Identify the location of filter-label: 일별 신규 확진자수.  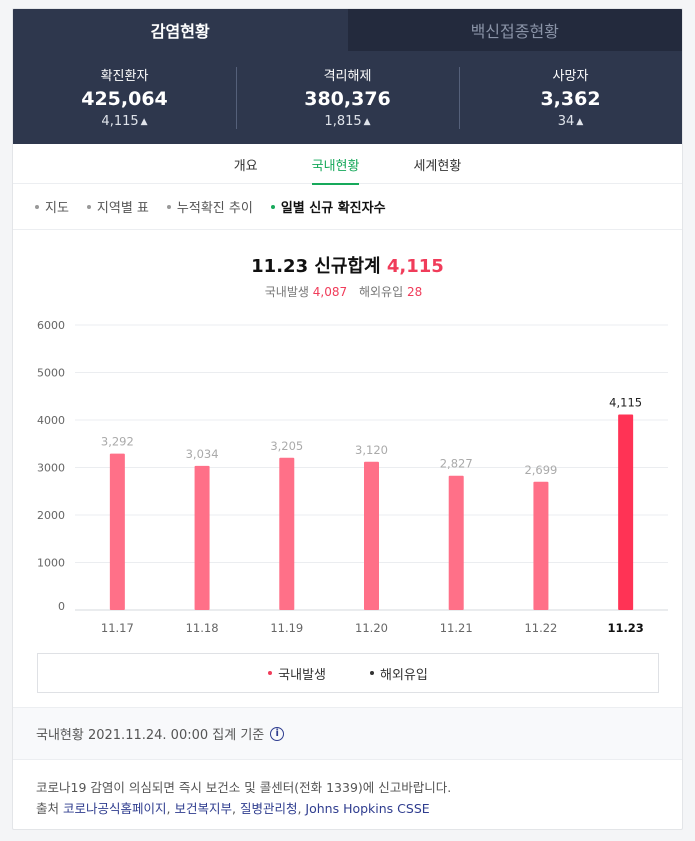
(333, 208).